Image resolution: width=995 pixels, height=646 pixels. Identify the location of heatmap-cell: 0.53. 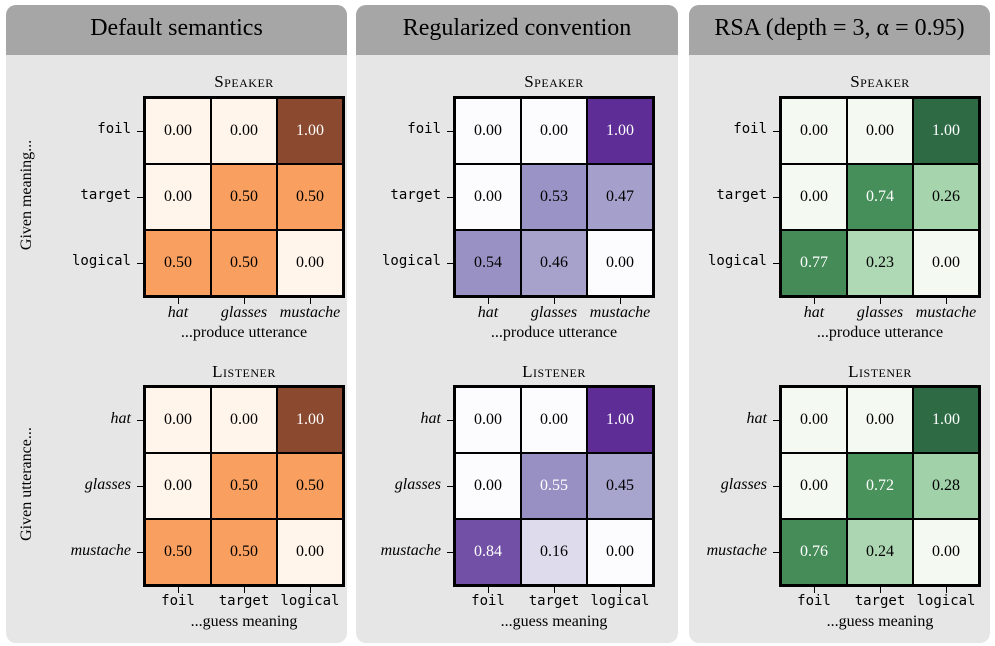
(554, 197).